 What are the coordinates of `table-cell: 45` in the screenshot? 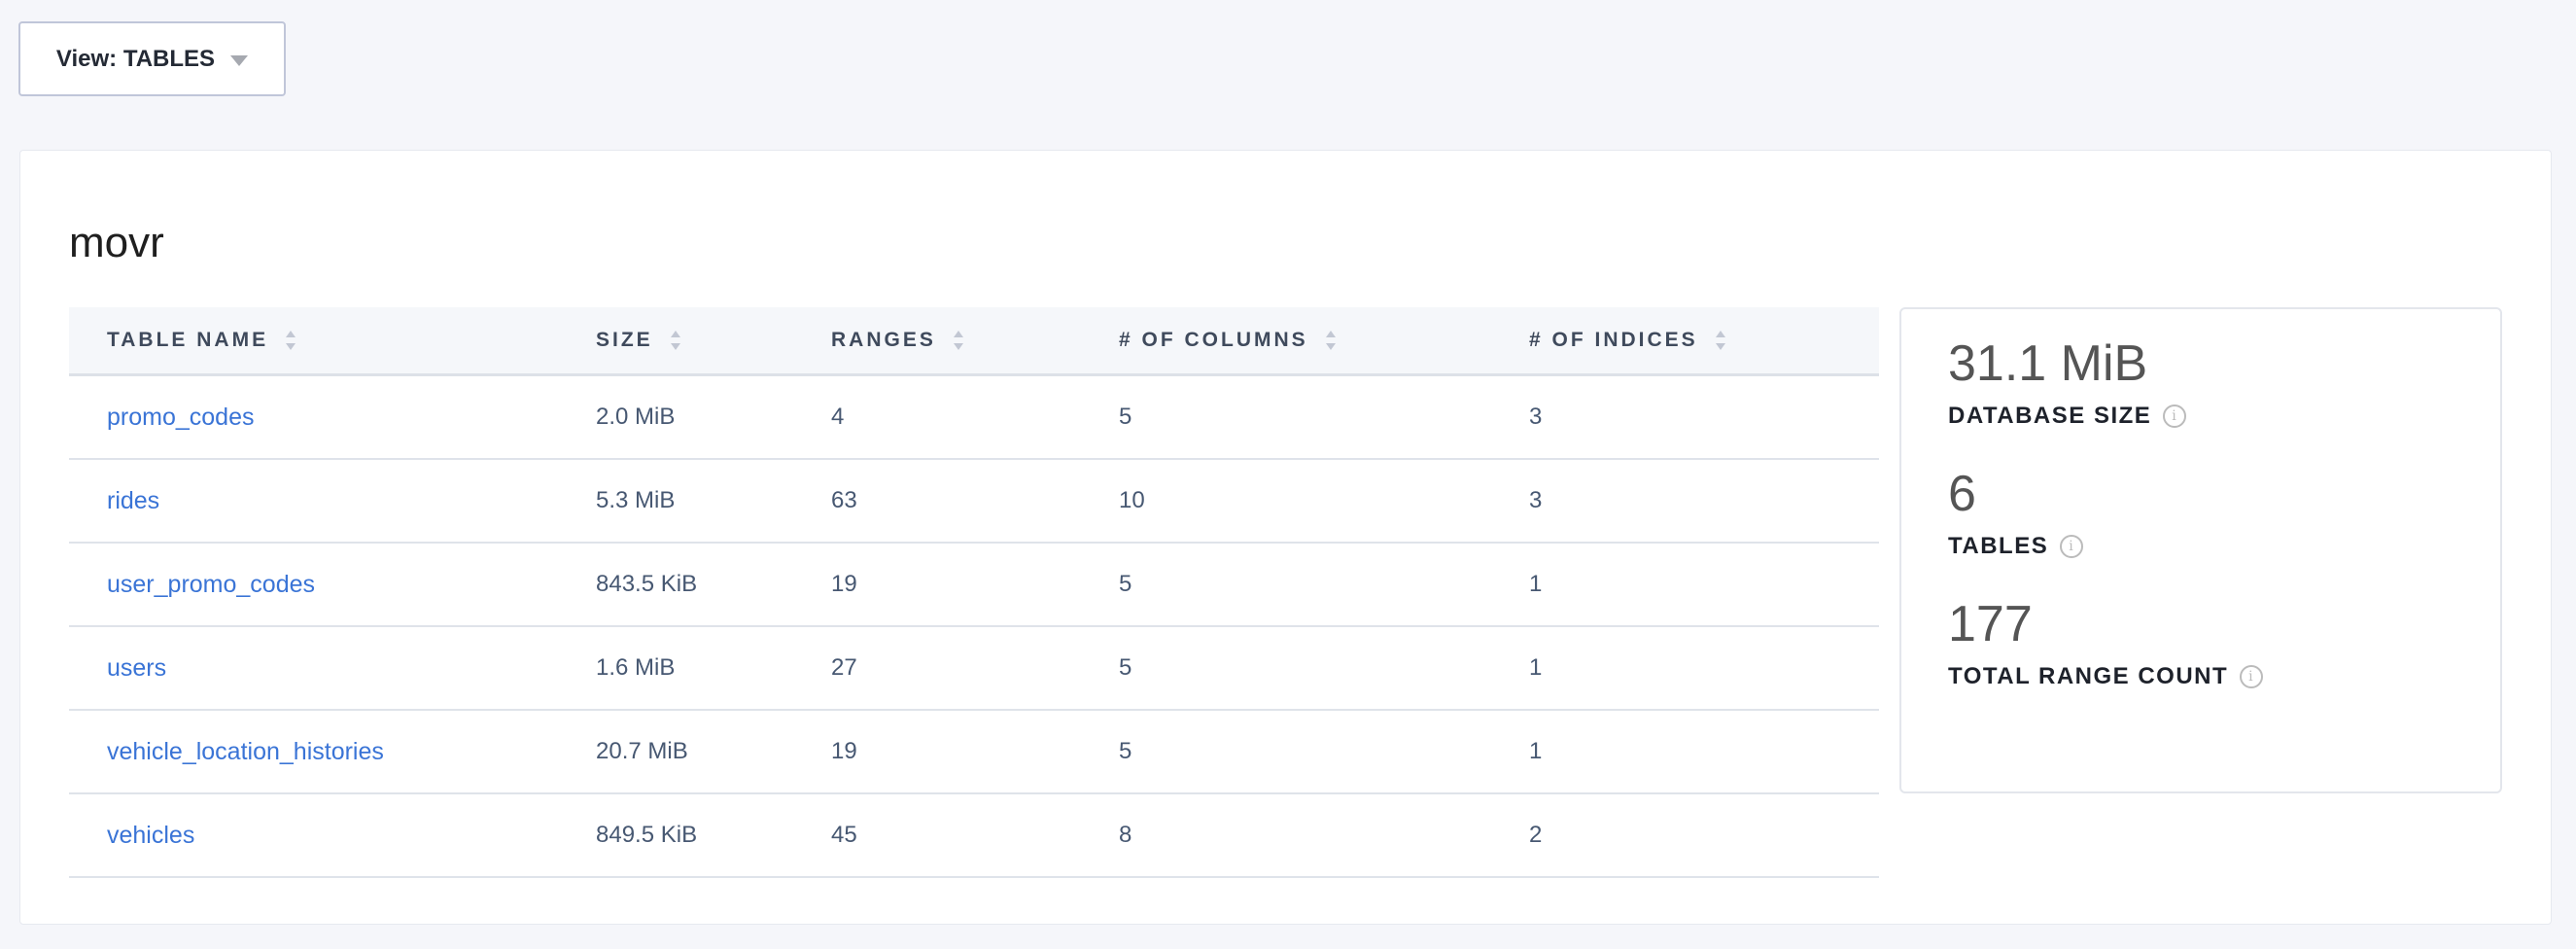 It's located at (975, 835).